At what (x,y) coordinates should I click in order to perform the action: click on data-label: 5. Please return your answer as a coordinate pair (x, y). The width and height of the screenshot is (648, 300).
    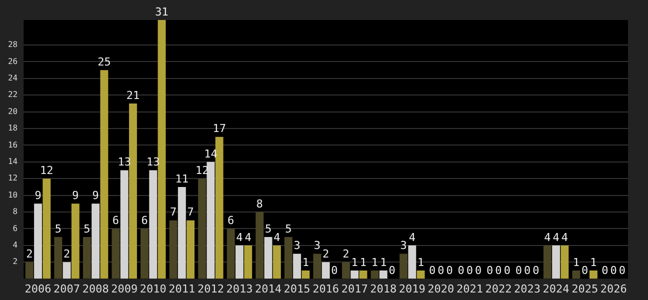
    Looking at the image, I should click on (87, 229).